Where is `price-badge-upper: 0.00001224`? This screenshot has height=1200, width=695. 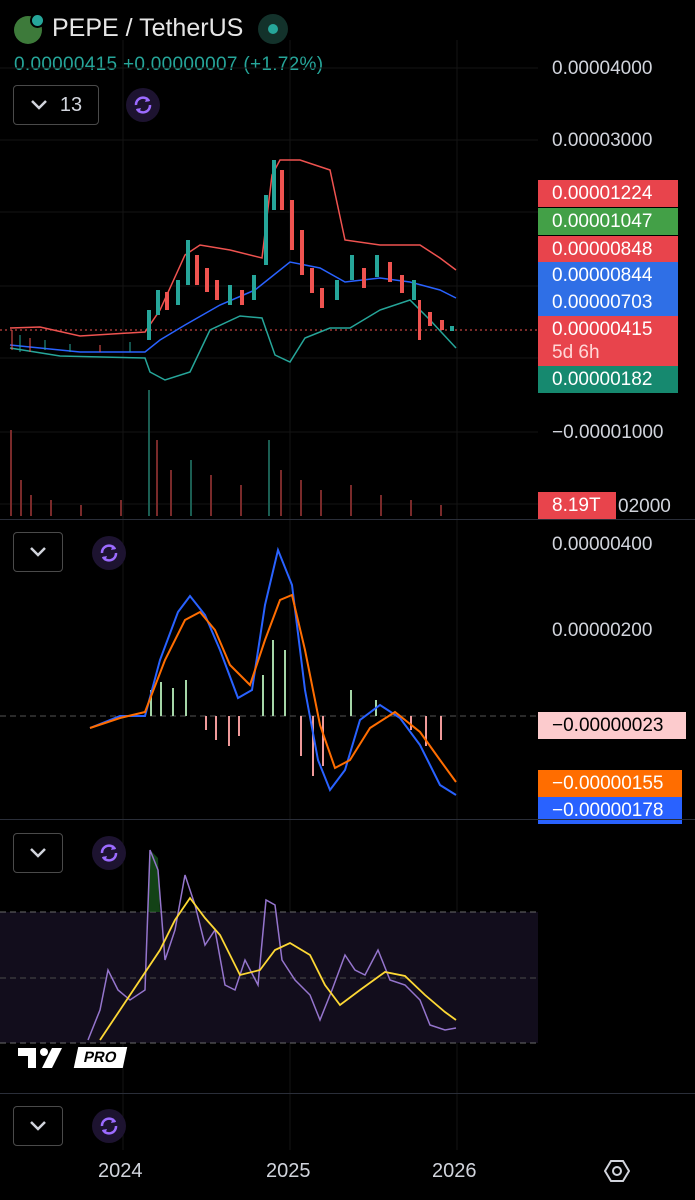 price-badge-upper: 0.00001224 is located at coordinates (608, 193).